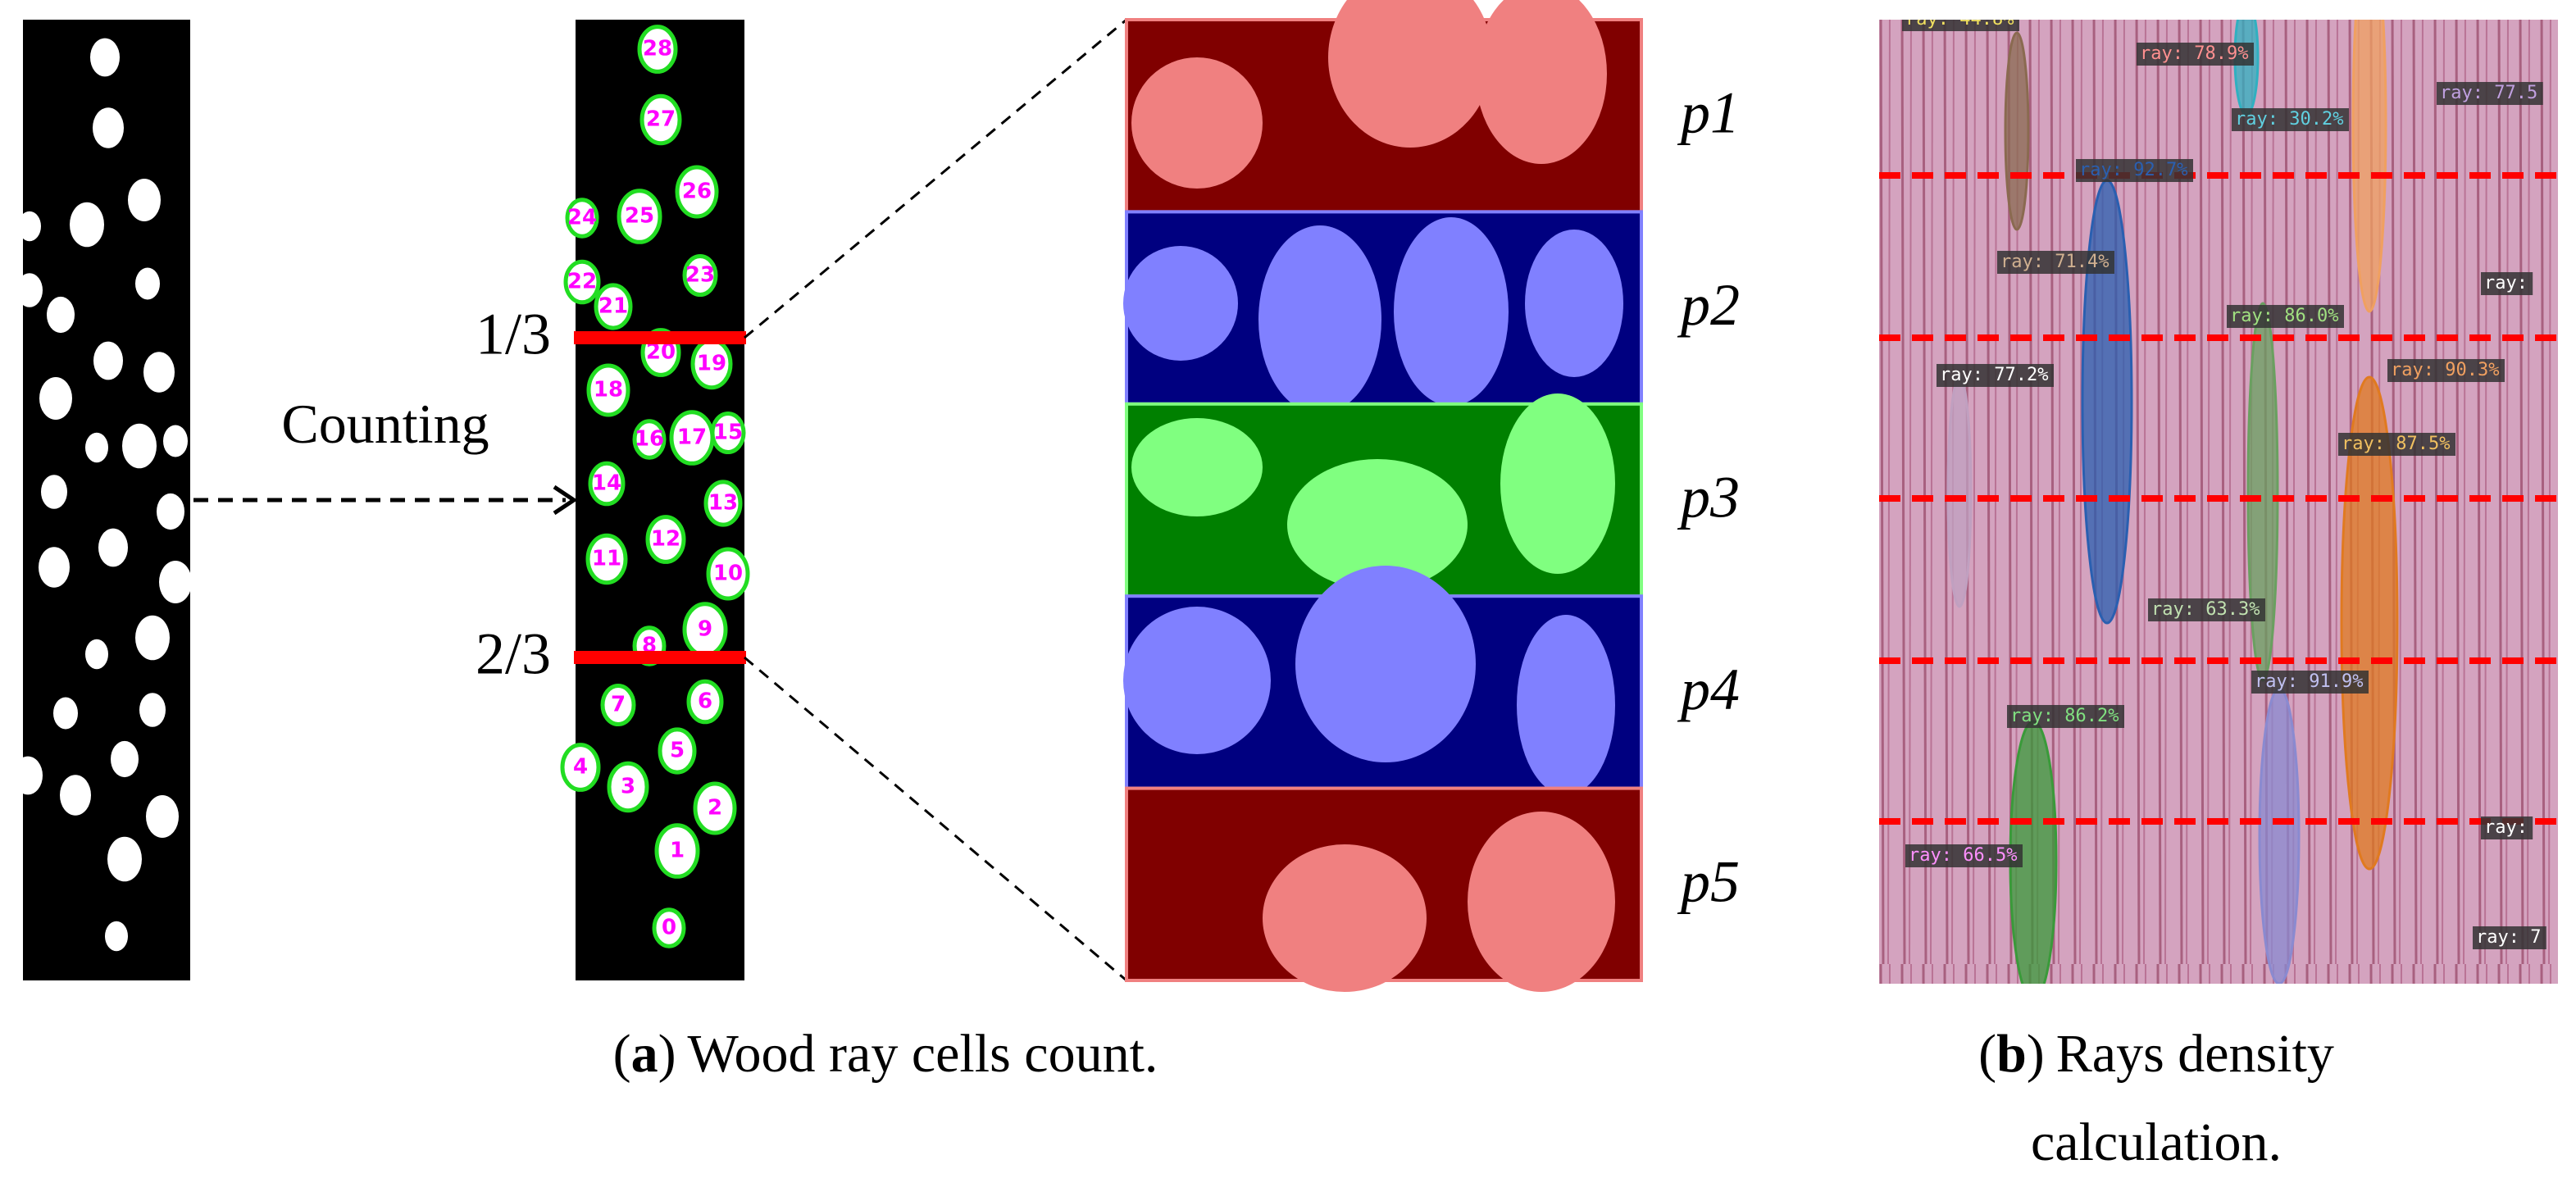 The image size is (2576, 1178). I want to click on cell-id: 0, so click(669, 928).